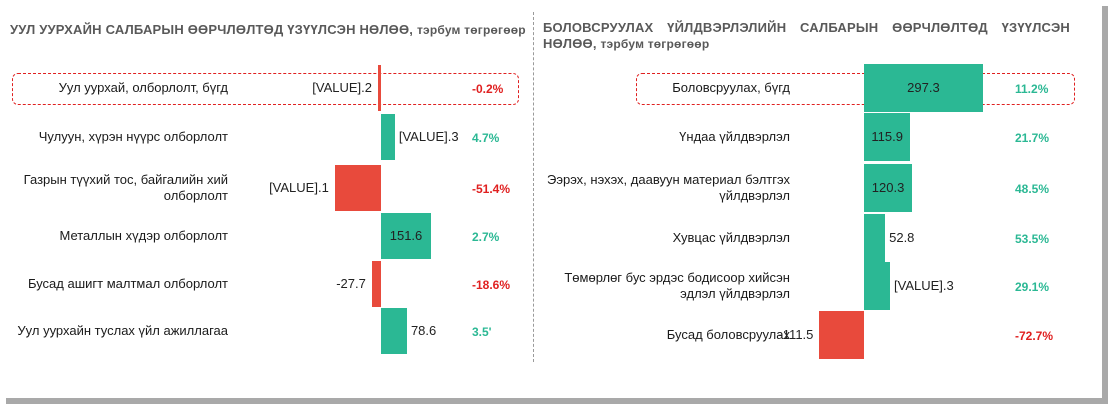 The image size is (1114, 408). I want to click on left-value-label: 151.6, so click(406, 235).